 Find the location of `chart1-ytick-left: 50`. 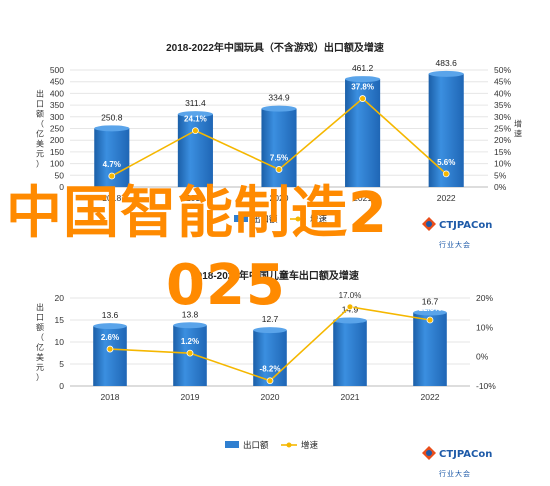

chart1-ytick-left: 50 is located at coordinates (60, 175).